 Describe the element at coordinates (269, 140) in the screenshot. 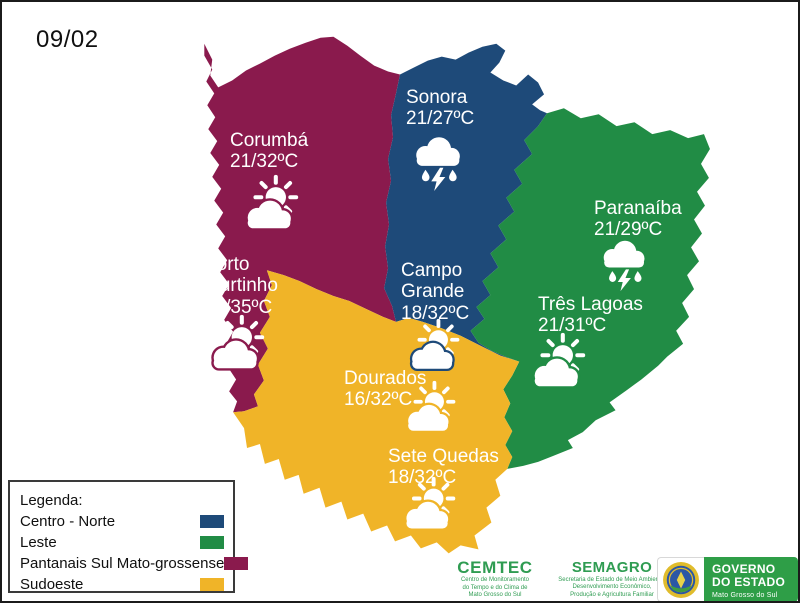

I see `city-name: Corumbá` at that location.